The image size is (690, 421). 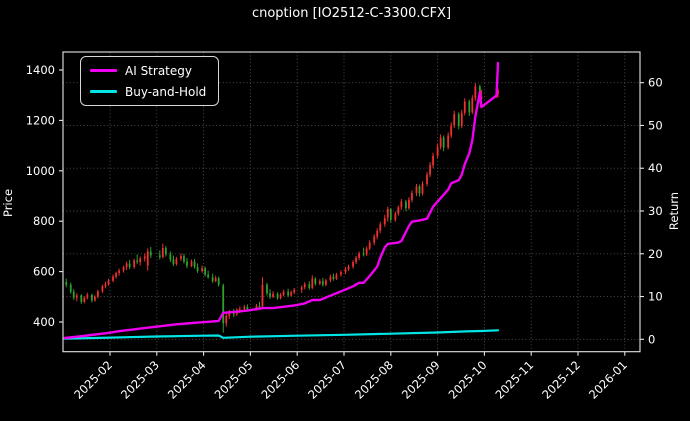 What do you see at coordinates (103, 70) in the screenshot?
I see `legend-line-swatch` at bounding box center [103, 70].